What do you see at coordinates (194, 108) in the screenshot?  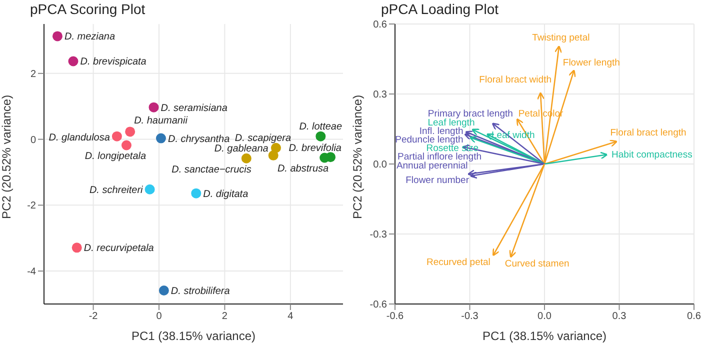 I see `annotation: D. seramisiana` at bounding box center [194, 108].